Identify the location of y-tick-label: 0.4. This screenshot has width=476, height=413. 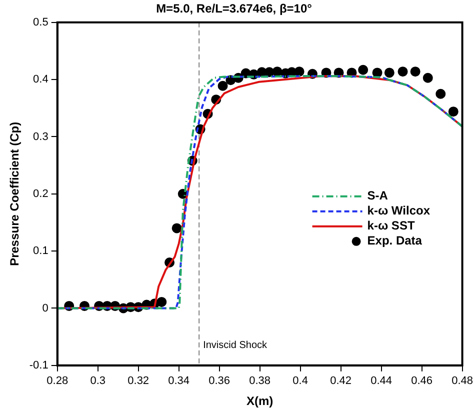
(40, 80).